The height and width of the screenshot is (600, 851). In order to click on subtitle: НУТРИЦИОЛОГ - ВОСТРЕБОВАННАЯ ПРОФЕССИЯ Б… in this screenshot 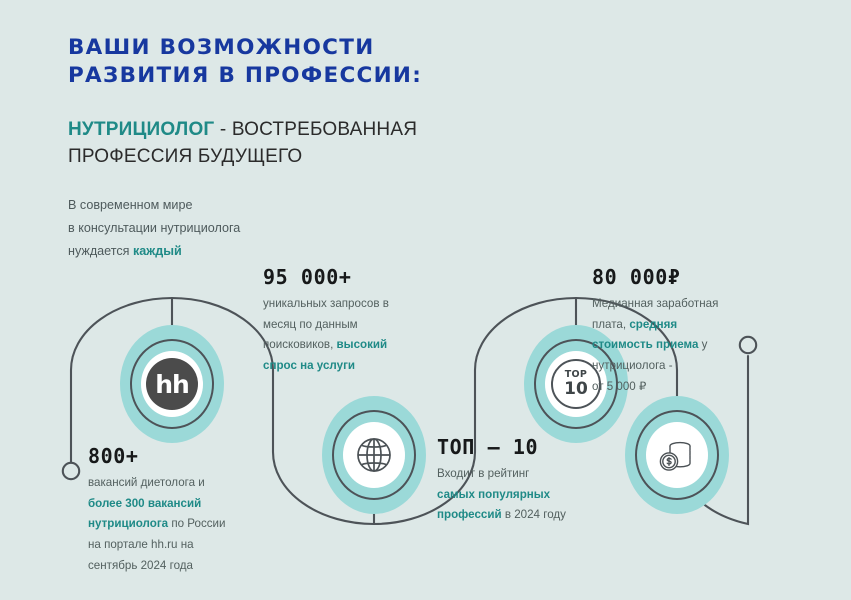, I will do `click(288, 144)`.